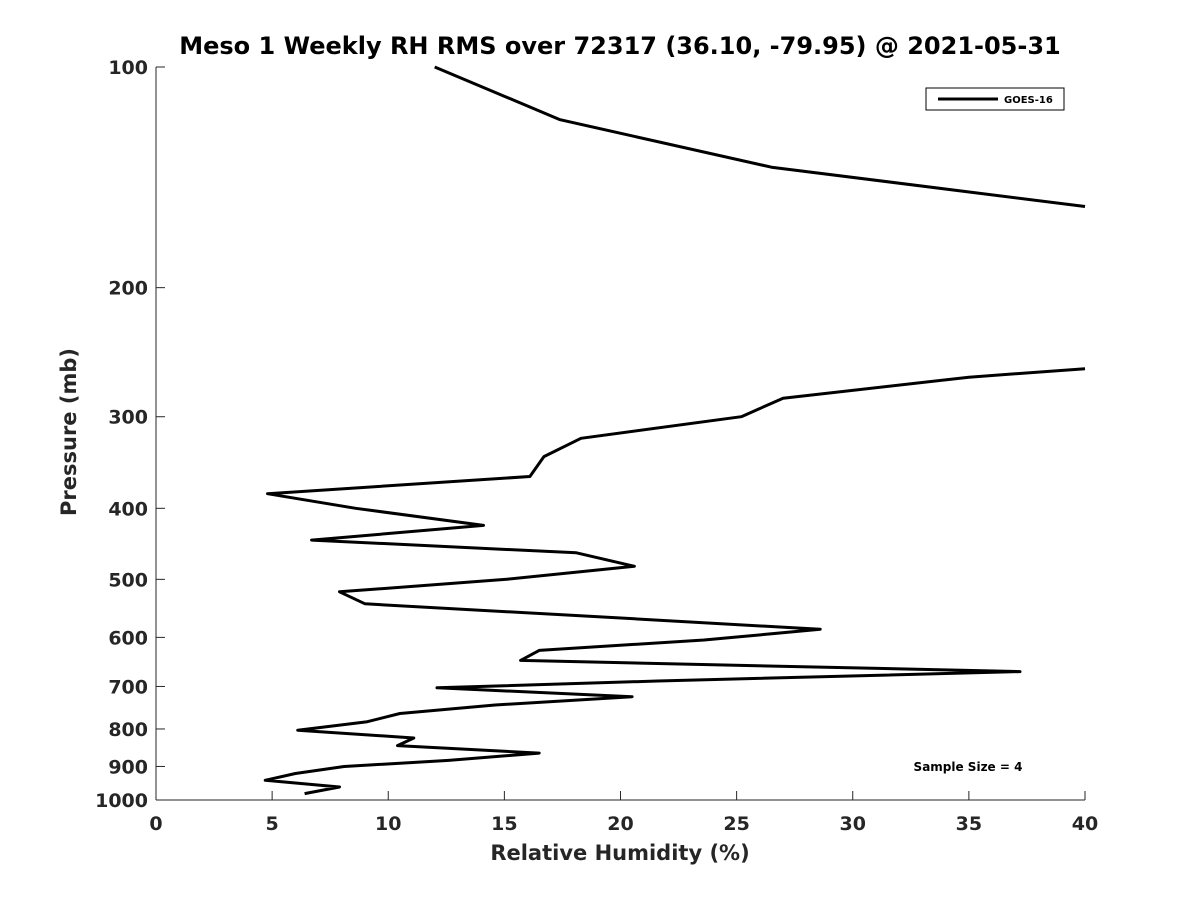  What do you see at coordinates (1085, 824) in the screenshot?
I see `x-tick-label: 40` at bounding box center [1085, 824].